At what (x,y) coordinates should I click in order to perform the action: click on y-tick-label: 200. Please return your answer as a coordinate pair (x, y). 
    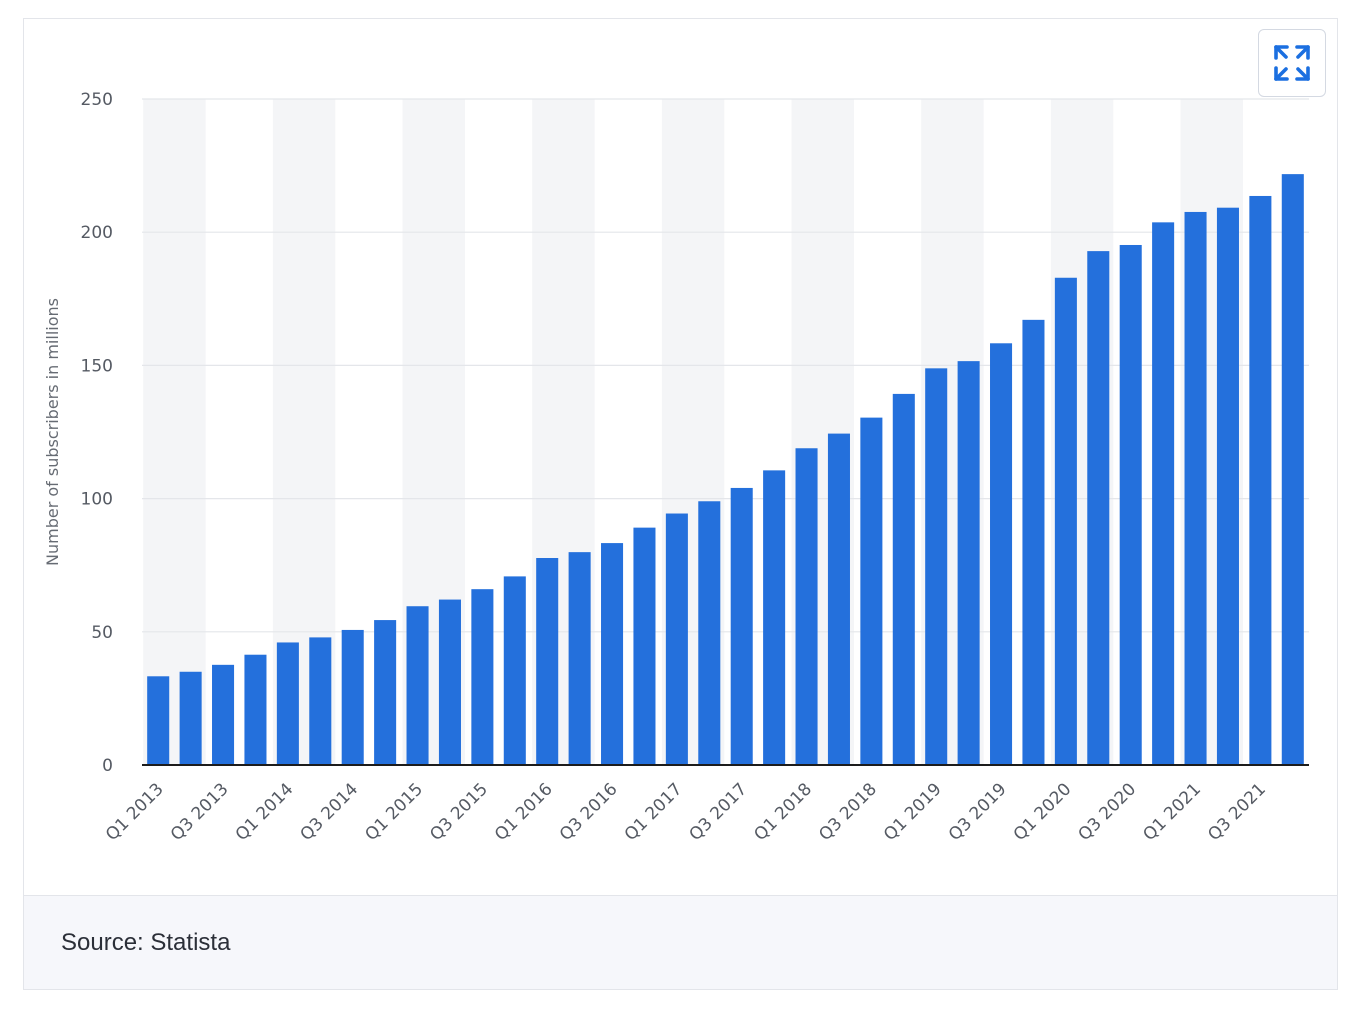
    Looking at the image, I should click on (97, 233).